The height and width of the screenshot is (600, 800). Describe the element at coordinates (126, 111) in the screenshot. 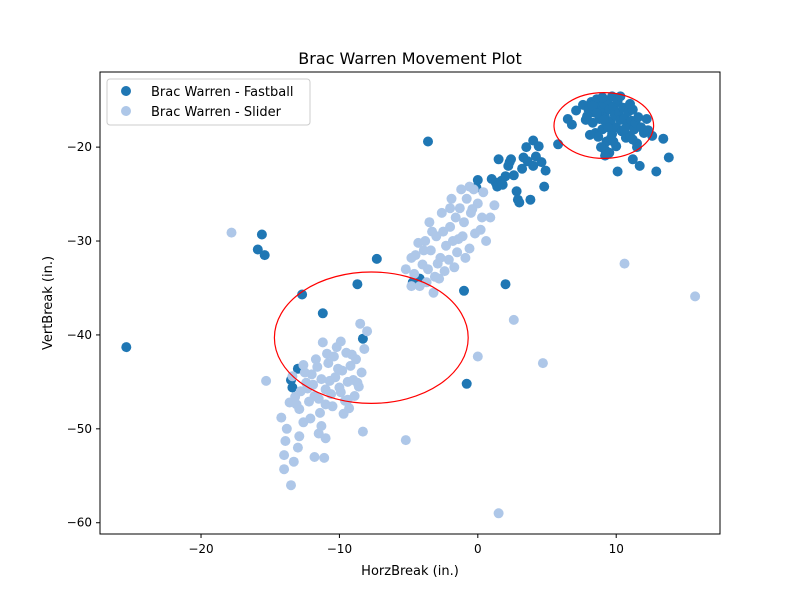

I see `legend-marker-slider` at that location.